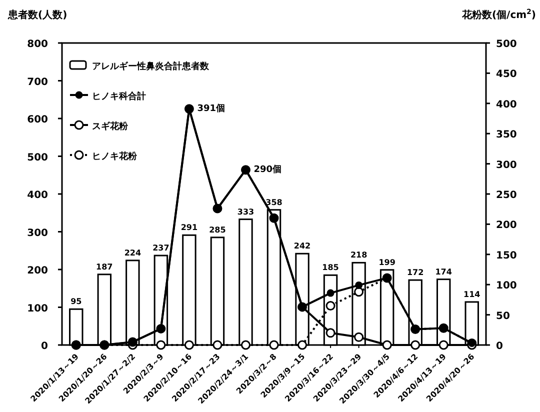  What do you see at coordinates (37, 195) in the screenshot?
I see `y-tick-label: 400` at bounding box center [37, 195].